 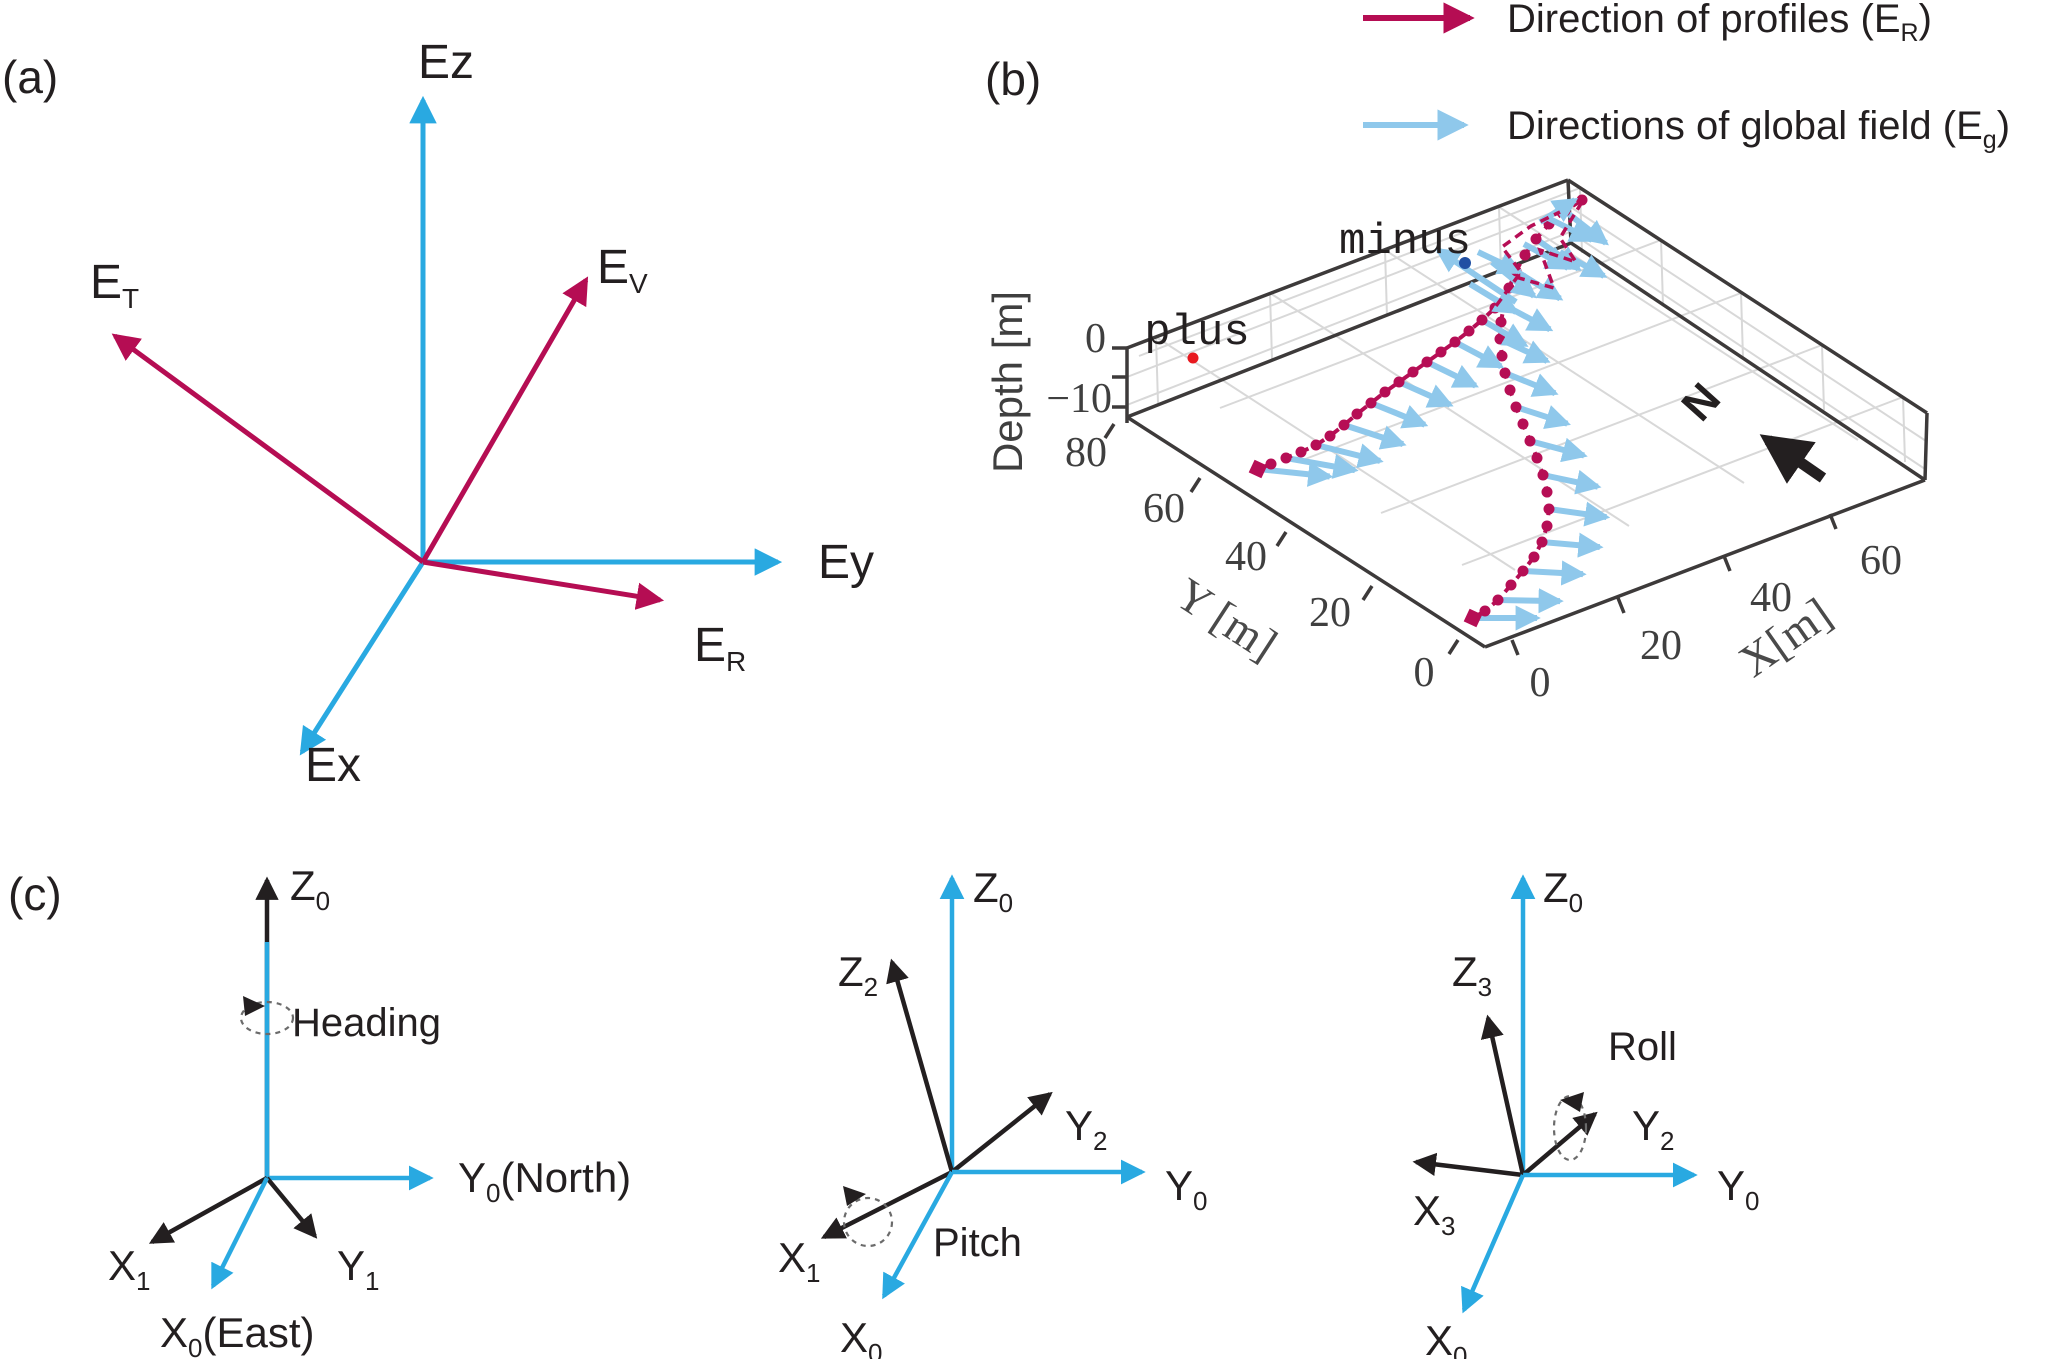 What do you see at coordinates (1377, 388) in the screenshot?
I see `profile-track-west` at bounding box center [1377, 388].